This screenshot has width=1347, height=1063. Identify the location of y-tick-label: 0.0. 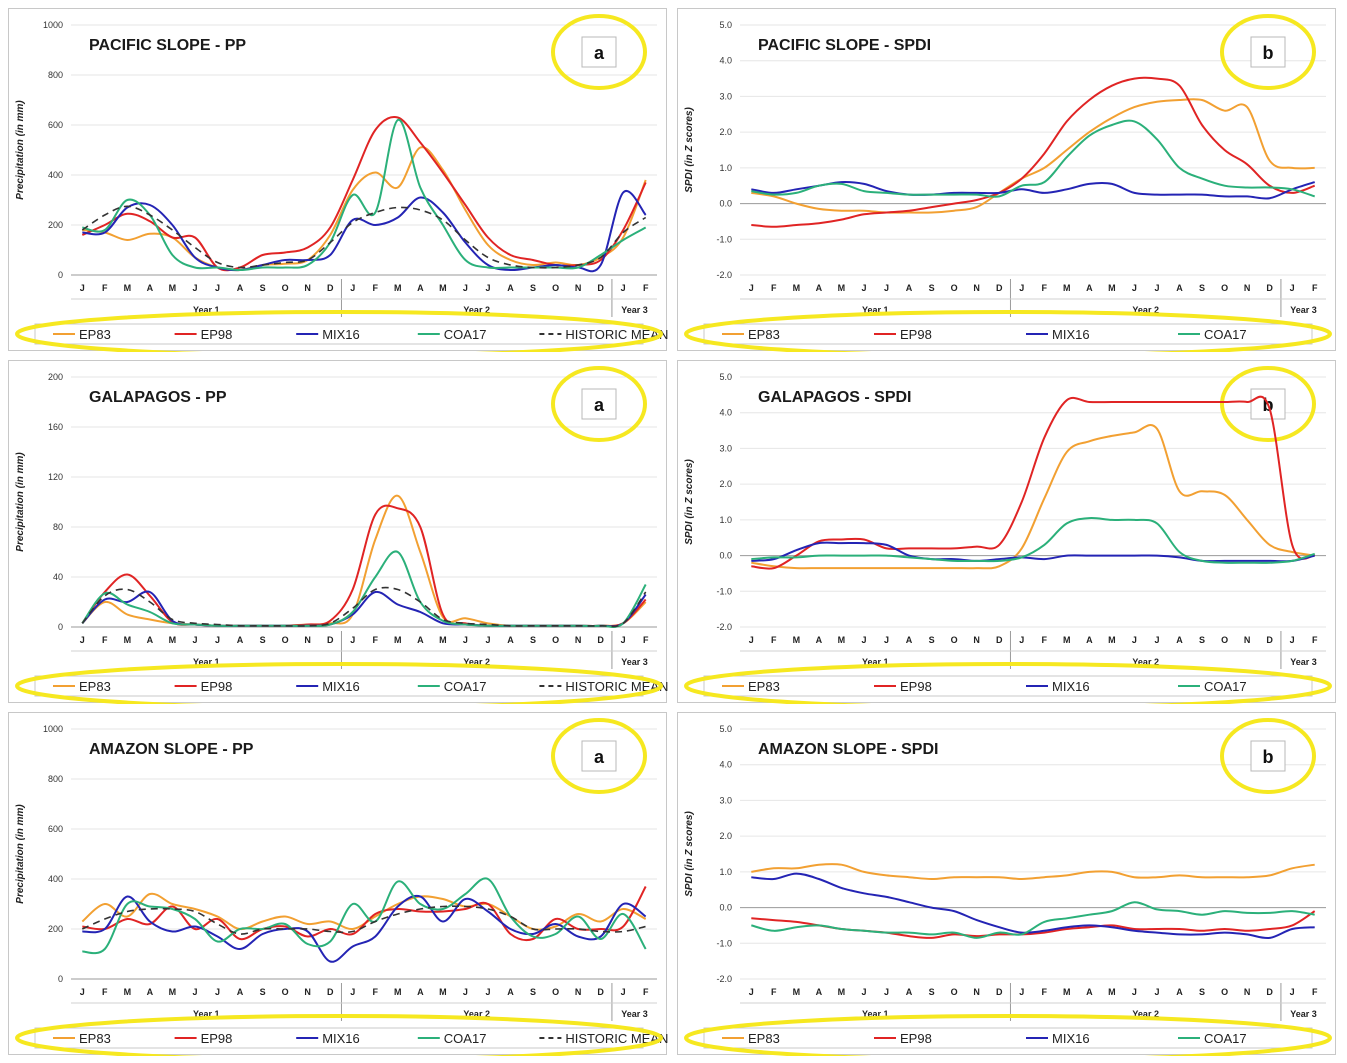
(725, 908).